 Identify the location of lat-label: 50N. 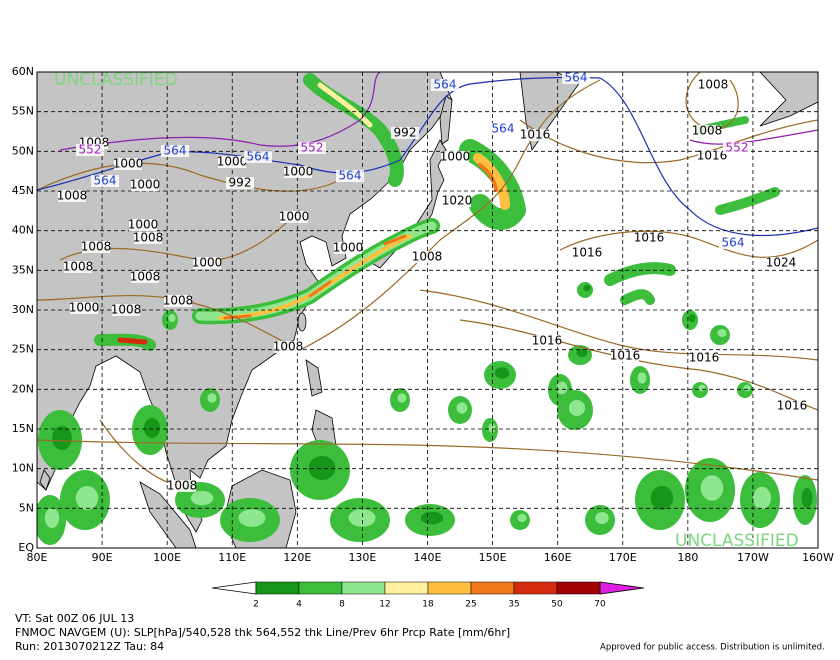
(23, 150).